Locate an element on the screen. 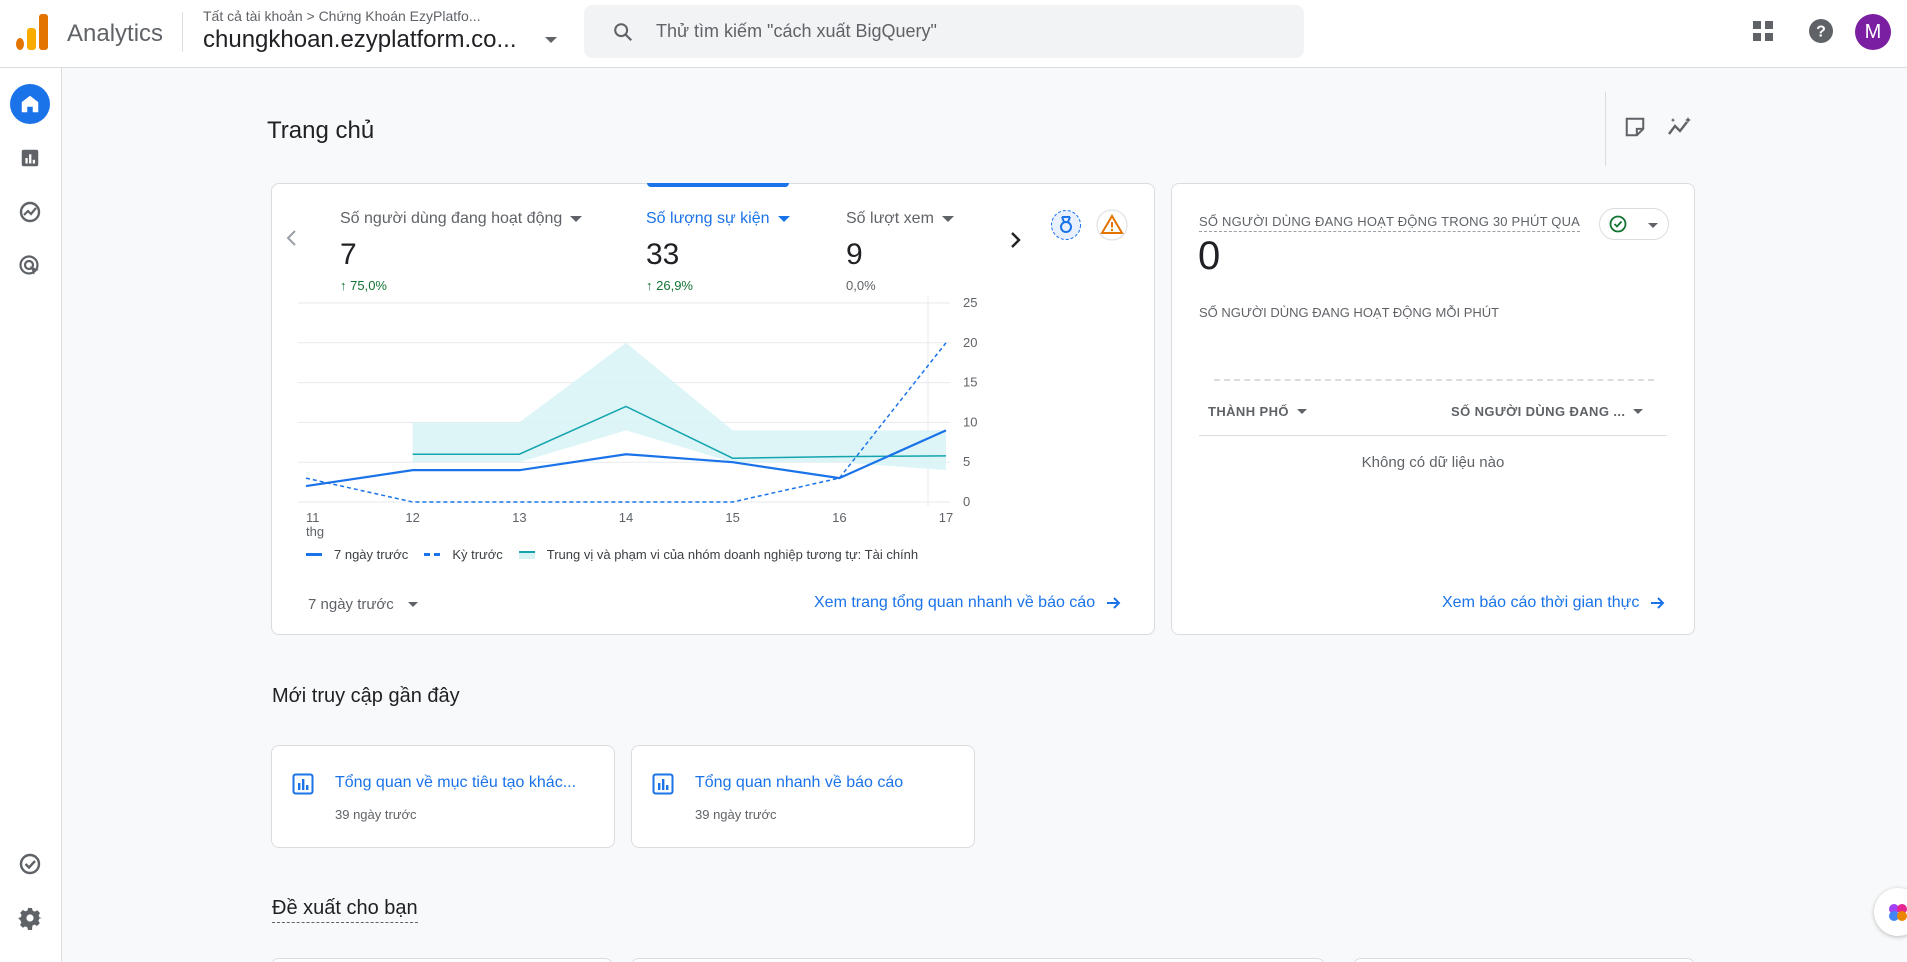  bar-chart-icon is located at coordinates (30, 158).